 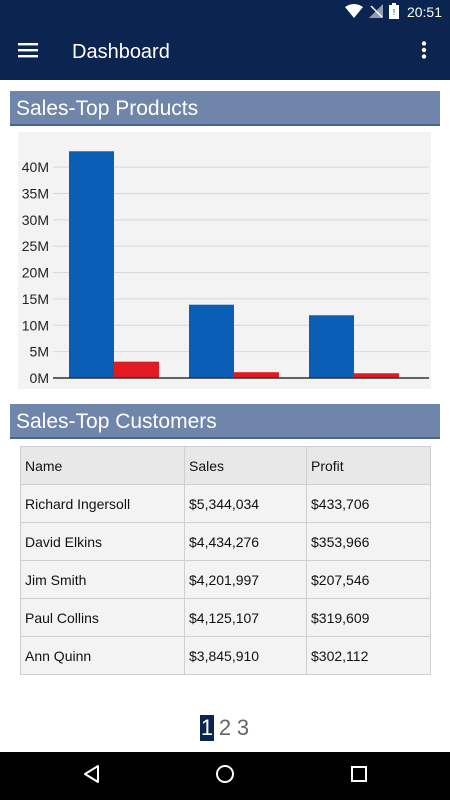 I want to click on status-time: 20:51, so click(x=424, y=12).